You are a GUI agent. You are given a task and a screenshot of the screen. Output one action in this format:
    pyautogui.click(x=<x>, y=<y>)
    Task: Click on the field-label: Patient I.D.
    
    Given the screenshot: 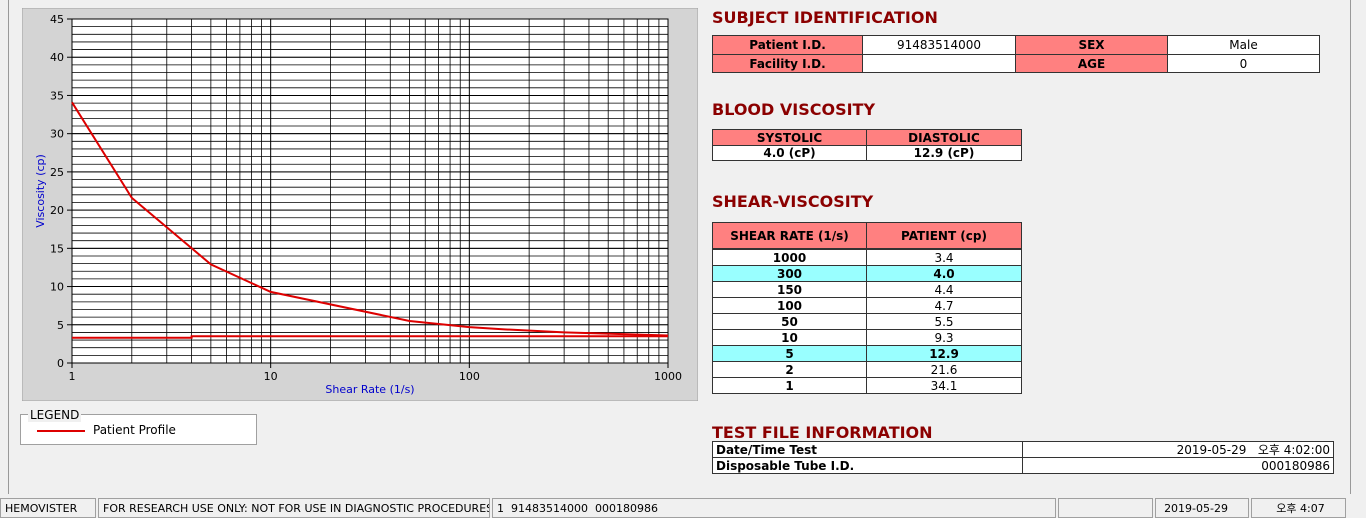 What is the action you would take?
    pyautogui.click(x=787, y=45)
    